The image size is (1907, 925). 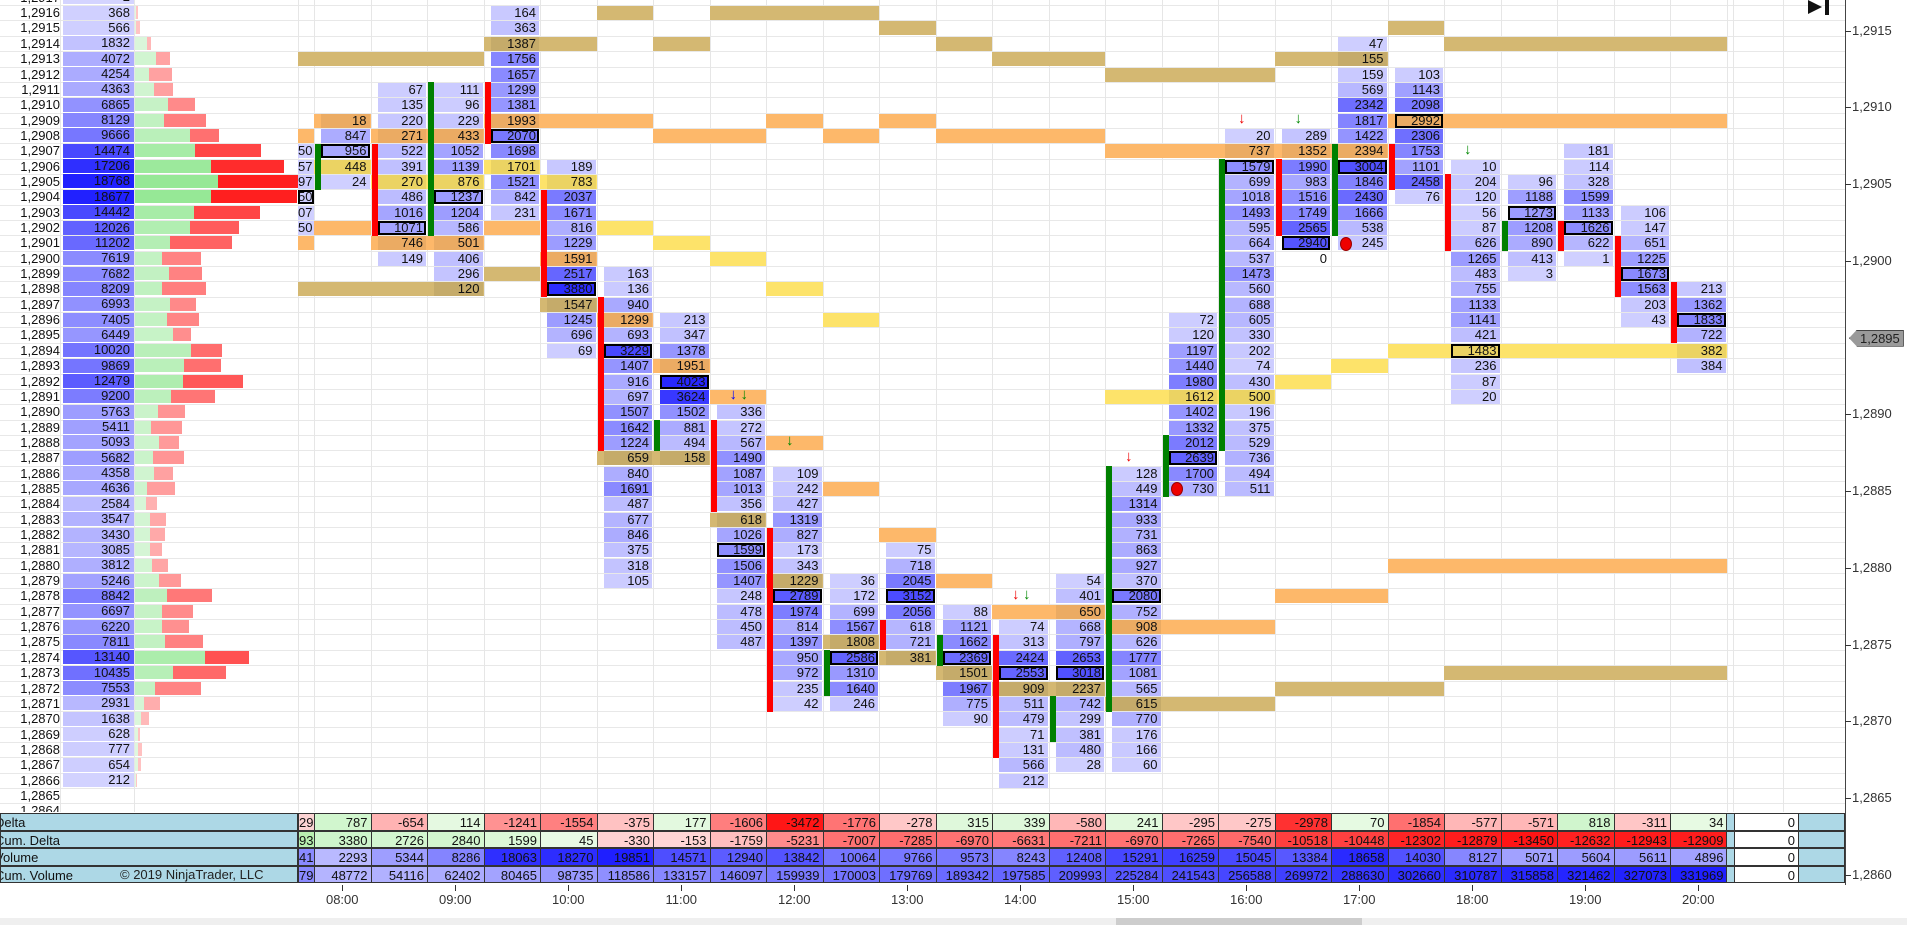 What do you see at coordinates (456, 822) in the screenshot?
I see `table-cell: 114` at bounding box center [456, 822].